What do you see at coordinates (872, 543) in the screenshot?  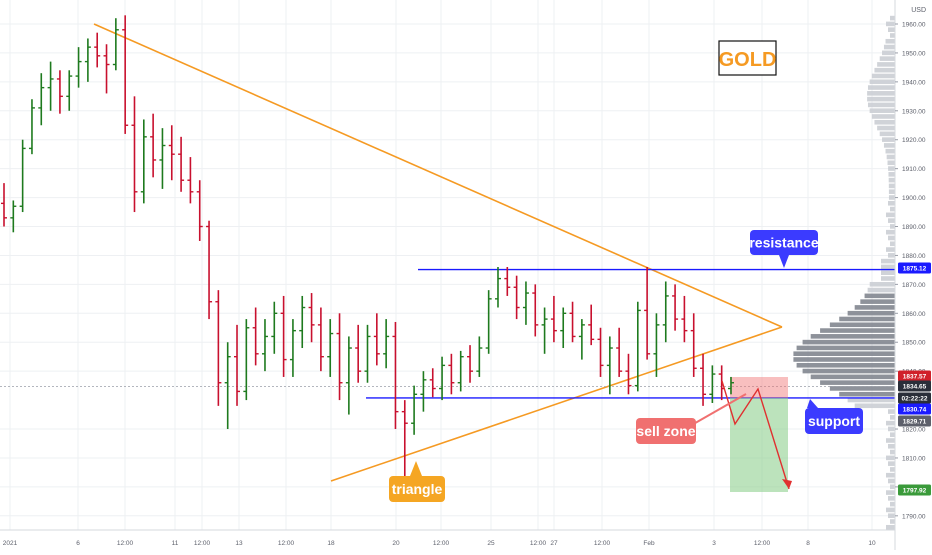 I see `time-tick-label: 10` at bounding box center [872, 543].